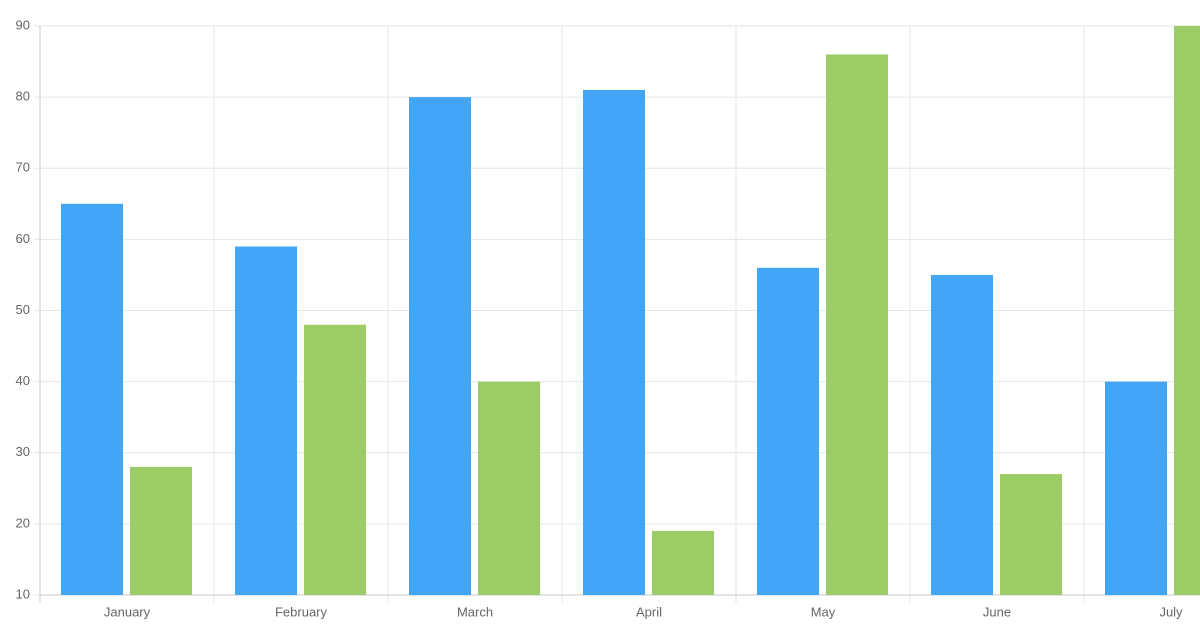 The image size is (1200, 630). Describe the element at coordinates (23, 167) in the screenshot. I see `y-tick-label: 70` at that location.